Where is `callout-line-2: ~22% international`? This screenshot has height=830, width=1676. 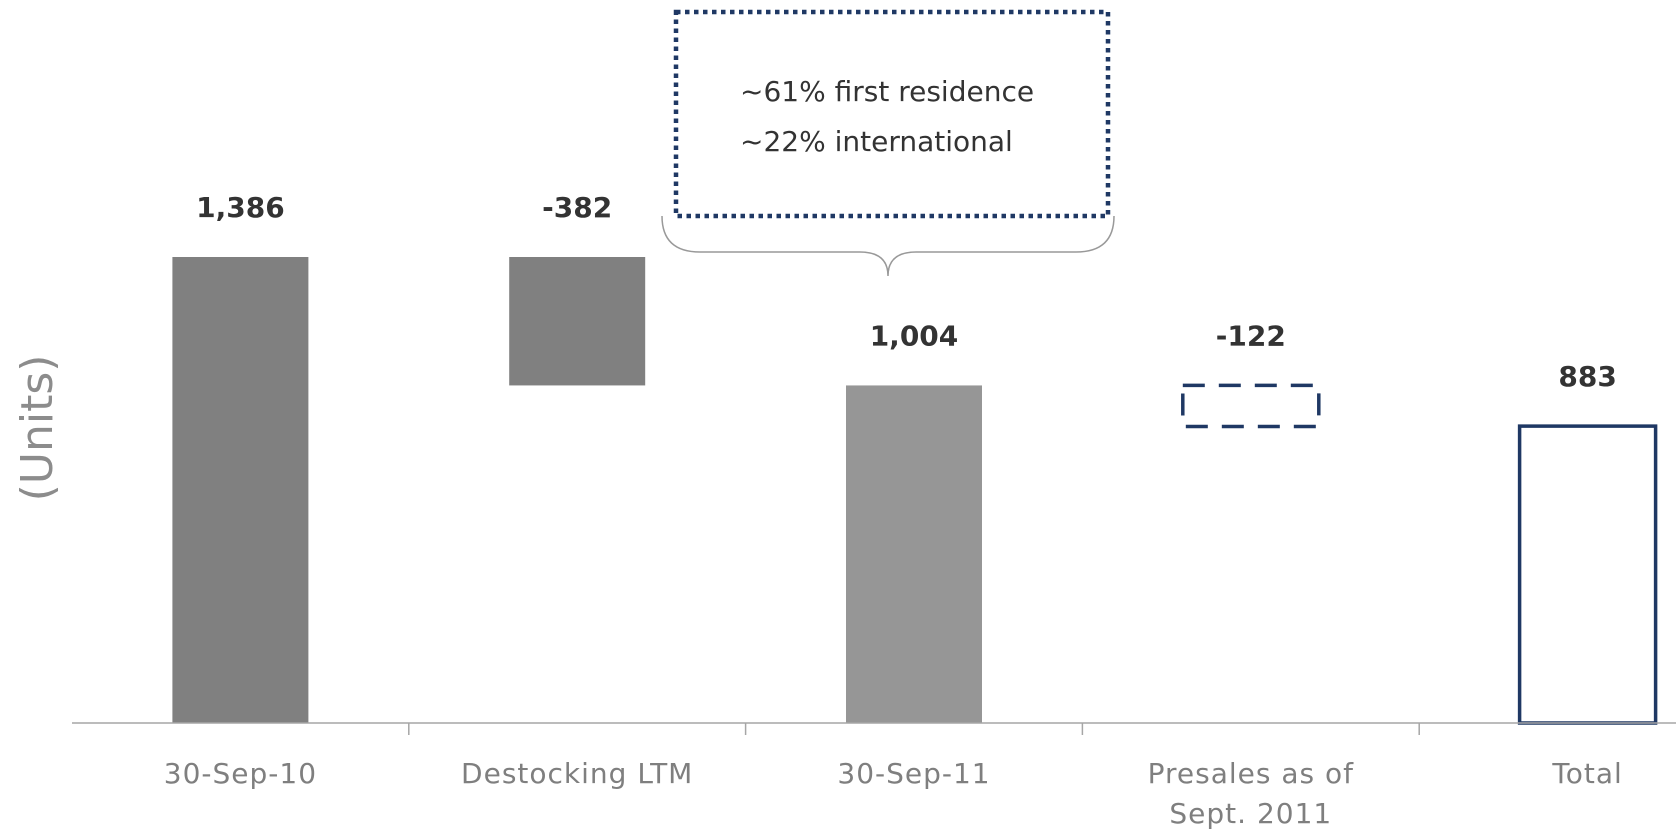 callout-line-2: ~22% international is located at coordinates (876, 141).